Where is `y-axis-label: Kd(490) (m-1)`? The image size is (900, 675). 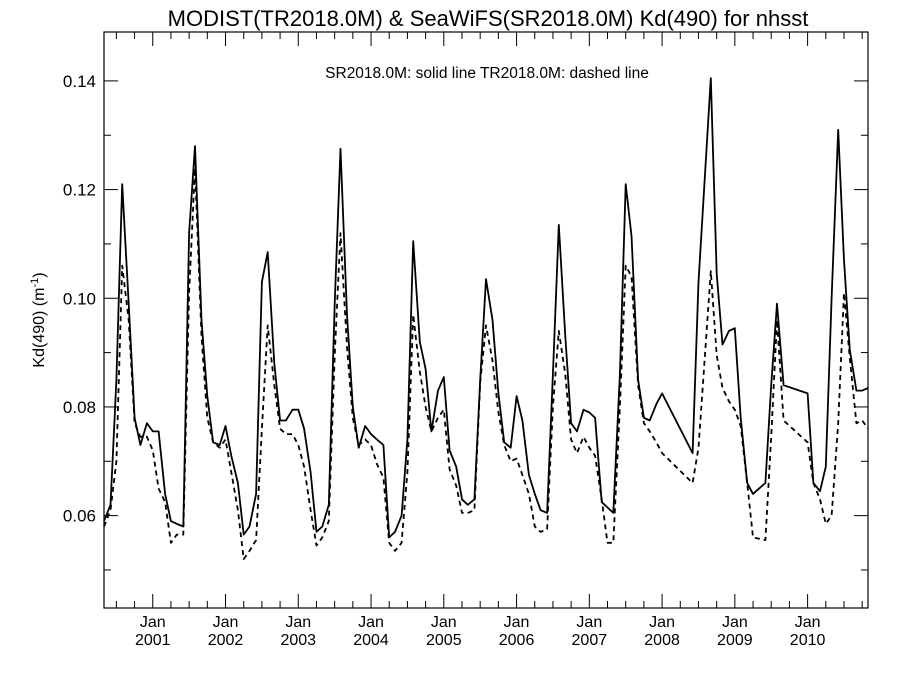
y-axis-label: Kd(490) (m-1) is located at coordinates (38, 319).